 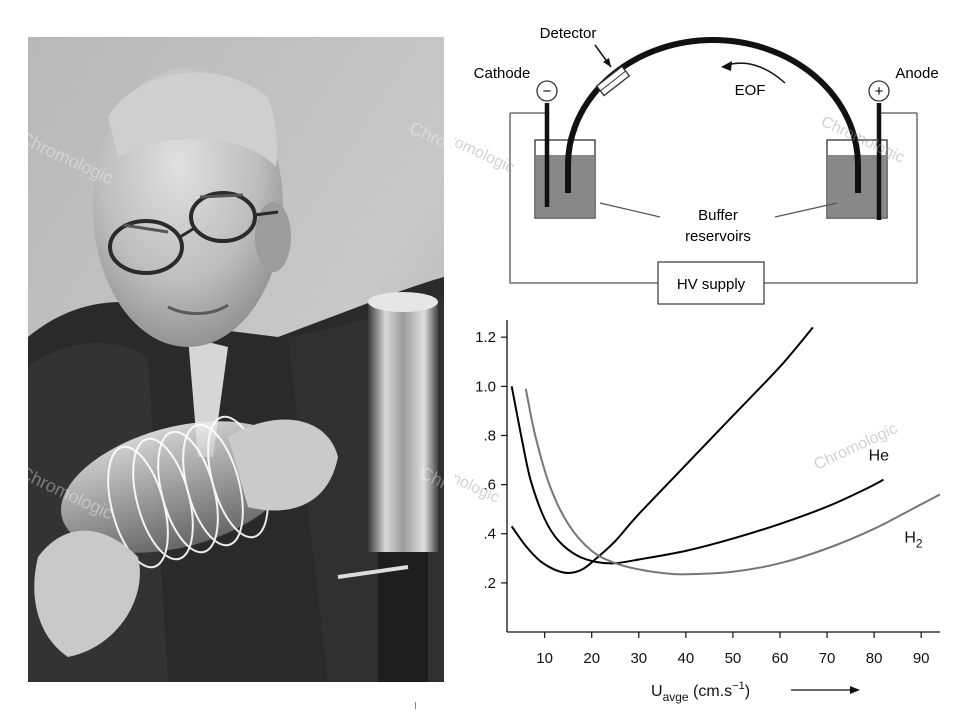 I want to click on eof-arrow, so click(x=756, y=73).